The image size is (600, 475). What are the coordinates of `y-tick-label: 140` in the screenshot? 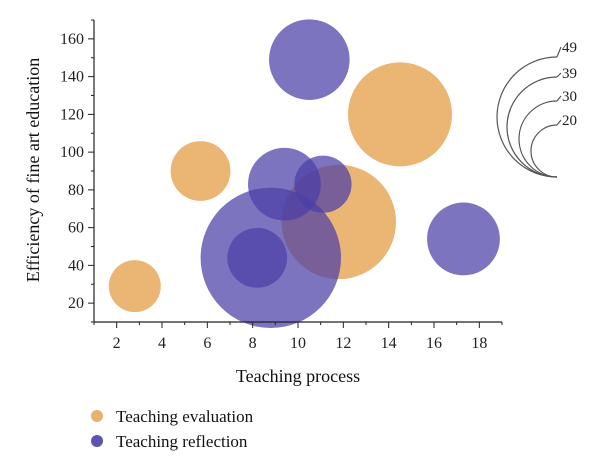 It's located at (72, 77).